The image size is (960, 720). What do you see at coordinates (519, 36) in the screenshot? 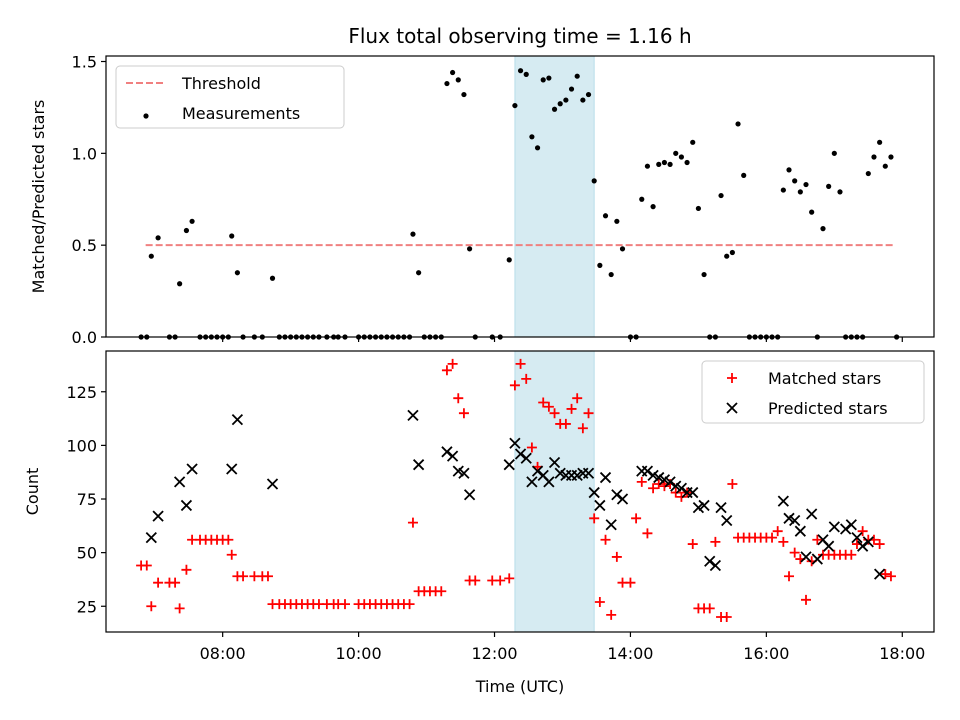
I see `figure-title: Flux total observing time = 1.16 h` at bounding box center [519, 36].